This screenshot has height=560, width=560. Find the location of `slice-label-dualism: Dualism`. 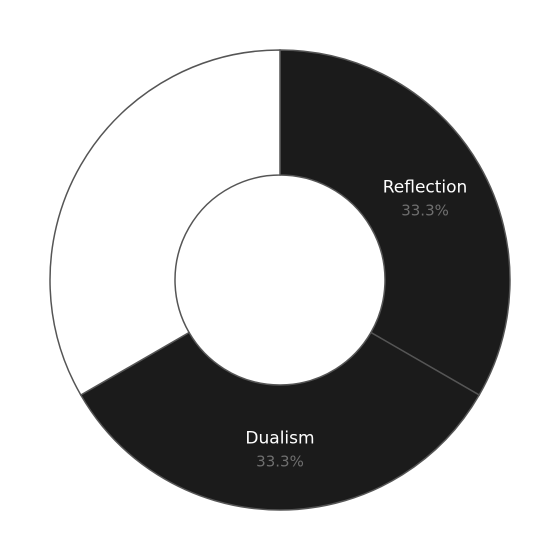

slice-label-dualism: Dualism is located at coordinates (279, 439).